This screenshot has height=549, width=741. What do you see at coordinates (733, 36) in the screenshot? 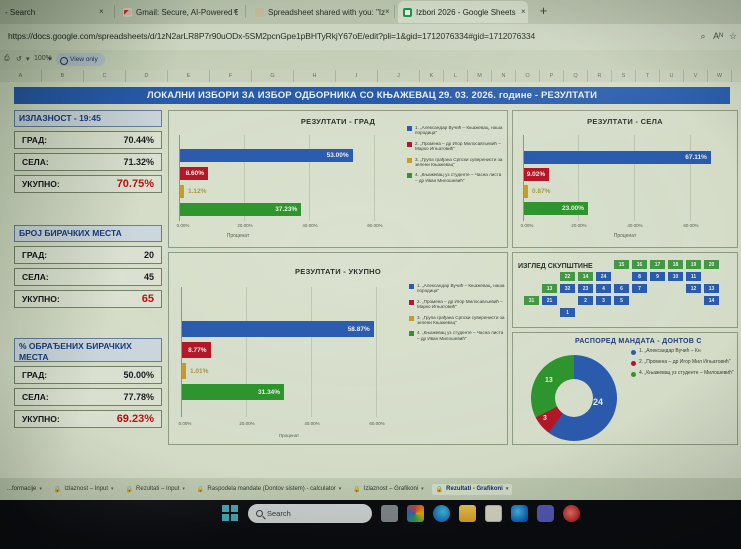
I see `favorite-star-icon: ☆` at bounding box center [733, 36].